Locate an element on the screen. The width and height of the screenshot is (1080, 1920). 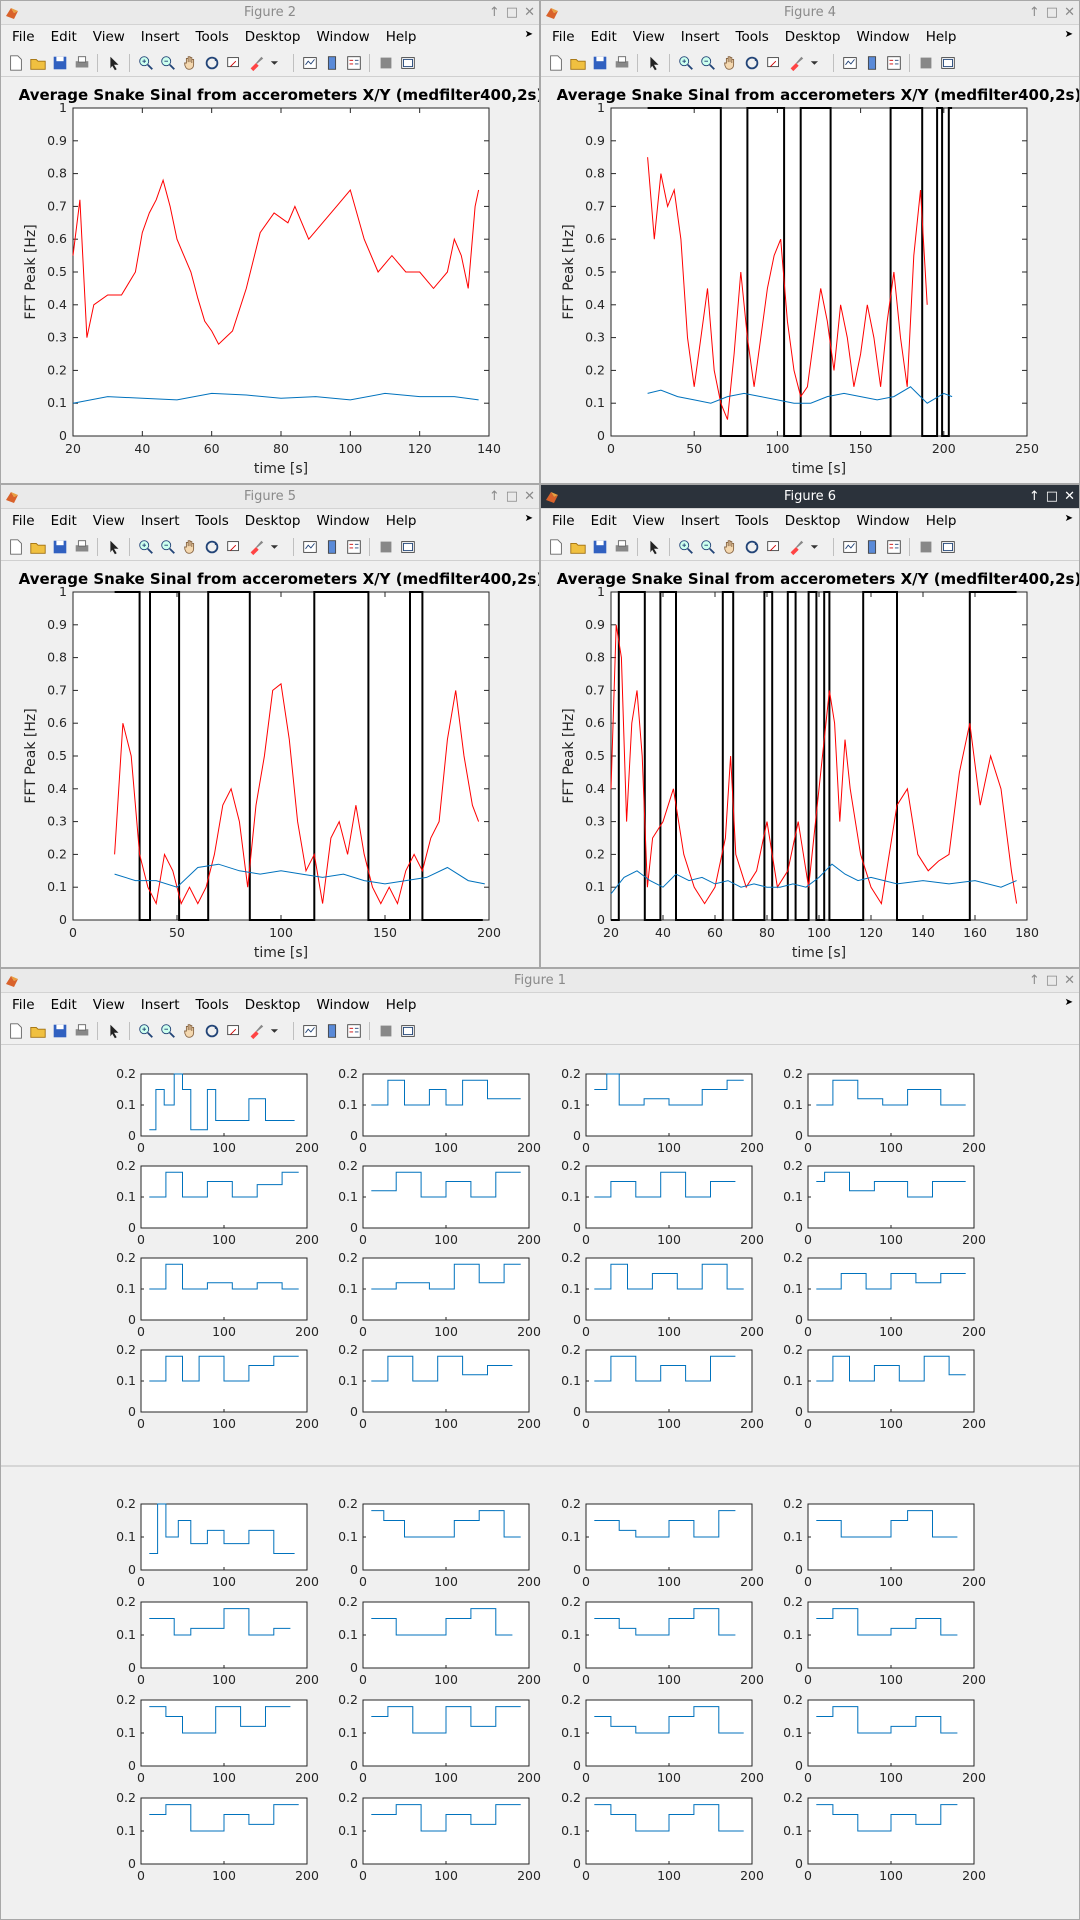
plot-area is located at coordinates (819, 272).